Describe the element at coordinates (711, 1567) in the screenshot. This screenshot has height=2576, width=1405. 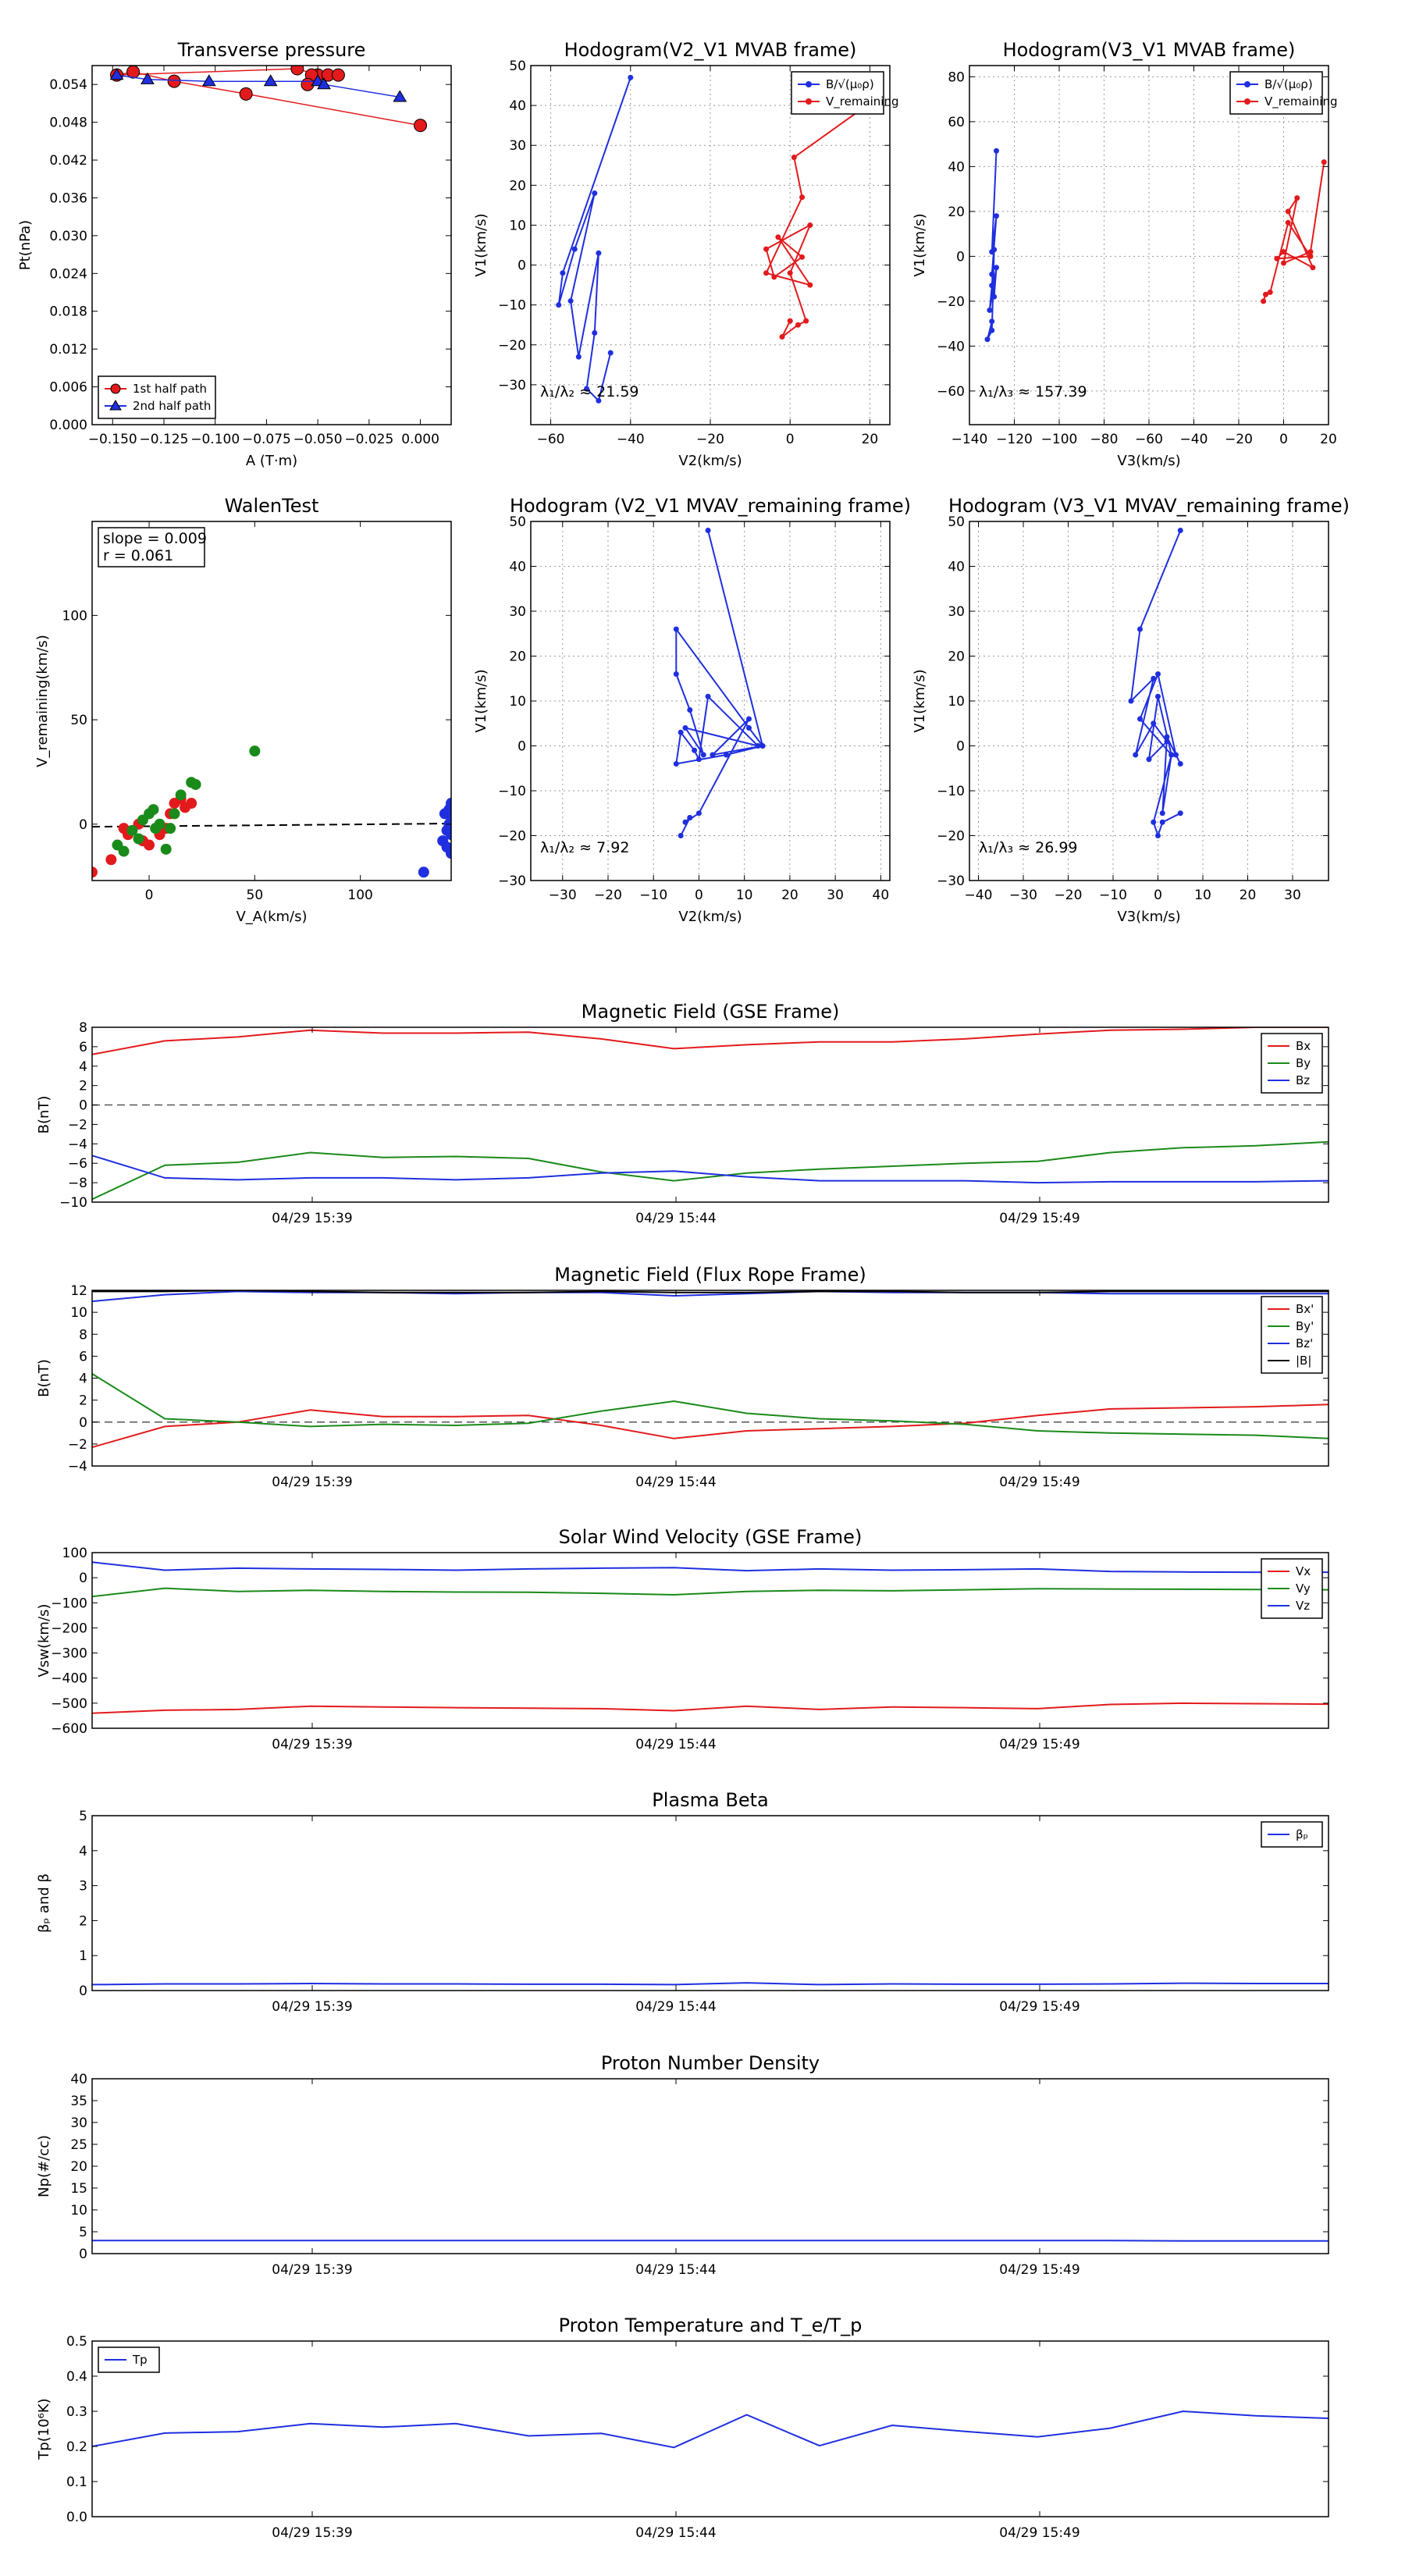
I see `series-vz-line` at that location.